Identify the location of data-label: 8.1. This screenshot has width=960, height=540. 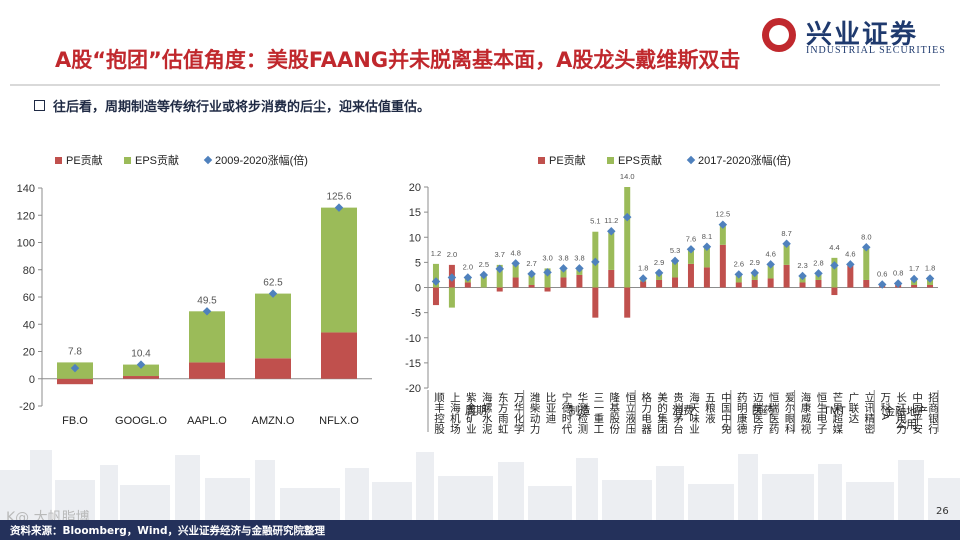
(707, 236).